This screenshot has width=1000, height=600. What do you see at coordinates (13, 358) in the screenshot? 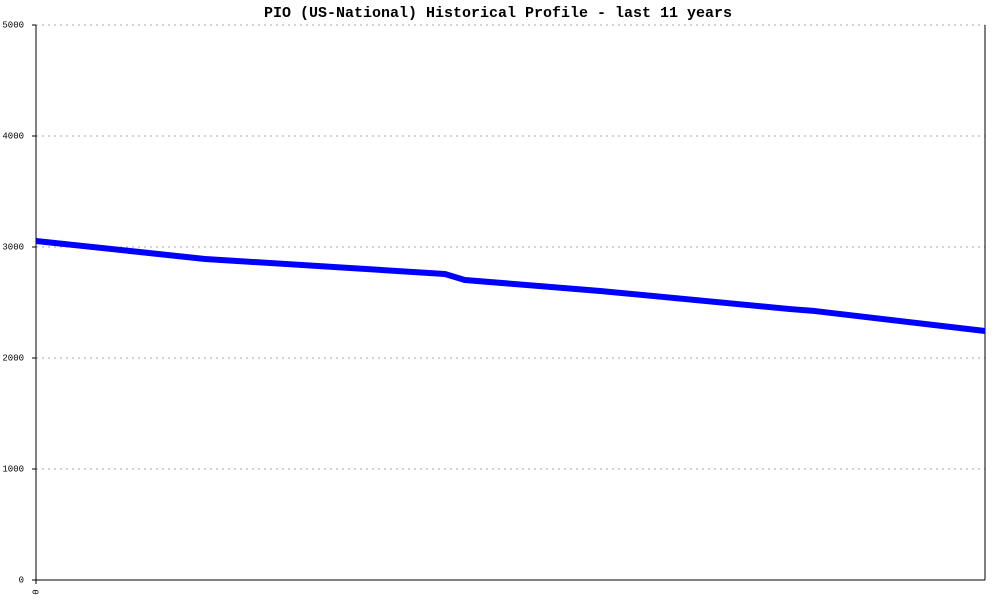
I see `y-tick-label: 2000` at bounding box center [13, 358].